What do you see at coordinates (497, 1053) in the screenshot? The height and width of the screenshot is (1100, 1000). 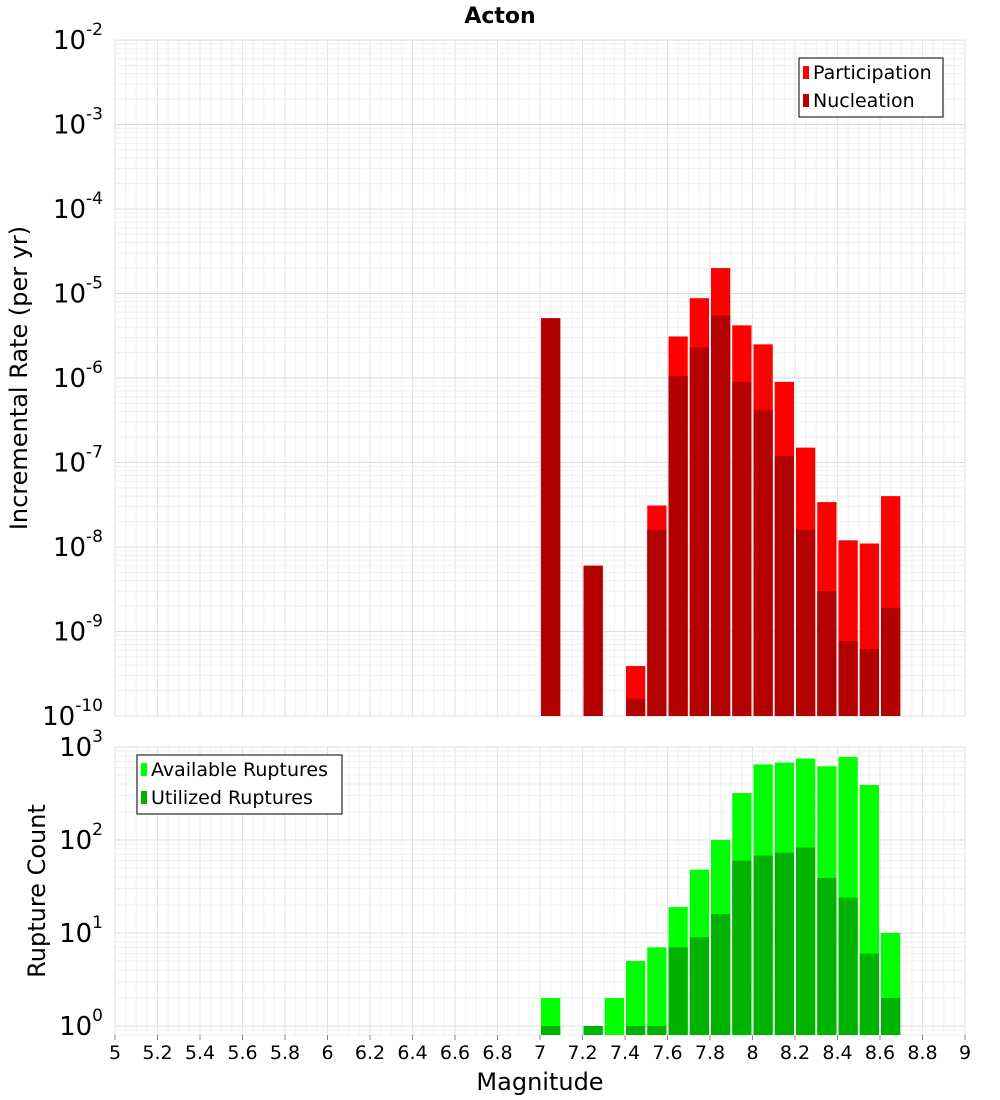 I see `x-tick-label: 6.8` at bounding box center [497, 1053].